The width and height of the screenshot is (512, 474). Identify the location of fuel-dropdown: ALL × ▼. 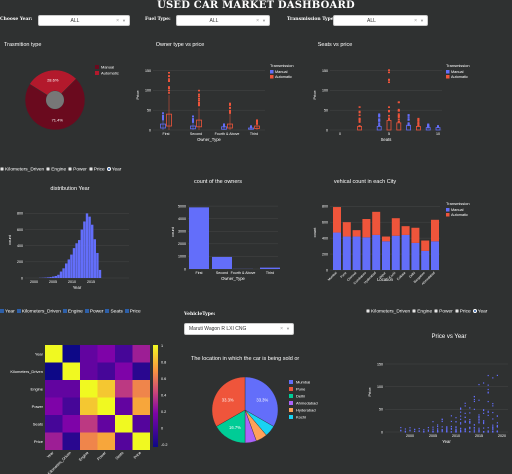
(223, 20).